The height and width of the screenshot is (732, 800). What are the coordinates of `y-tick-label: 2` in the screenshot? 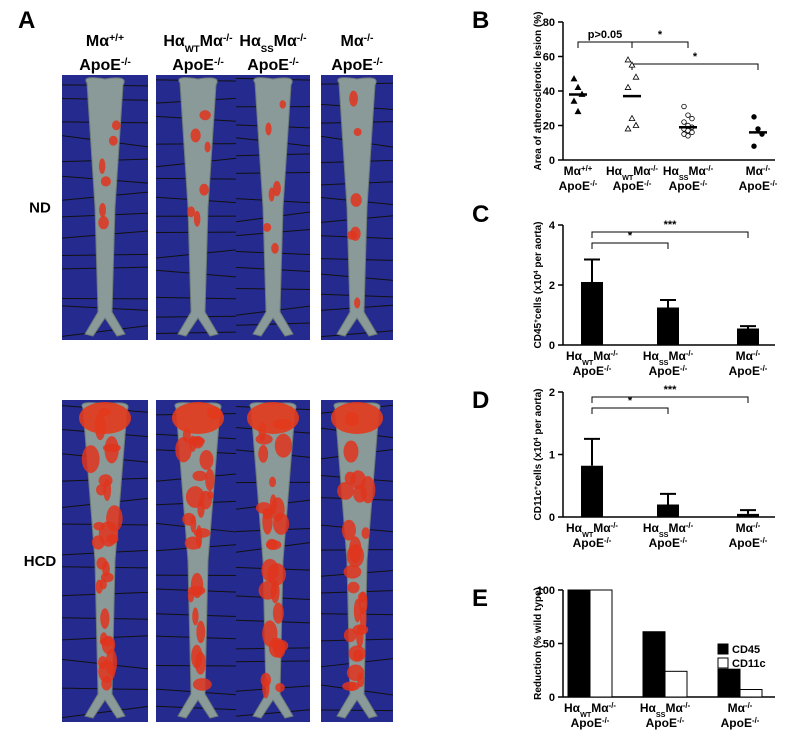 It's located at (552, 393).